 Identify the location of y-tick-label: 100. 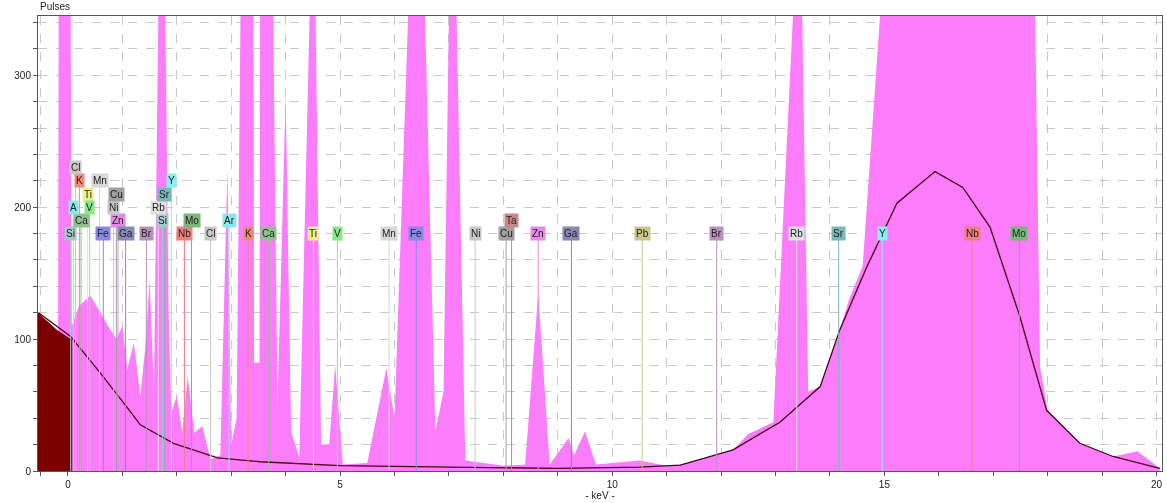
(23, 339).